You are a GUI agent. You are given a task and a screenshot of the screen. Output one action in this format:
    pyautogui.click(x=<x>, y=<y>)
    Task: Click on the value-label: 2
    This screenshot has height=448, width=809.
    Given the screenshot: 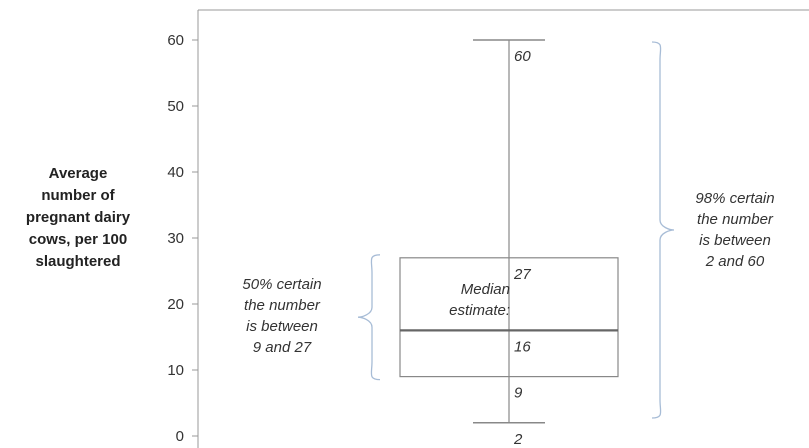 What is the action you would take?
    pyautogui.click(x=518, y=439)
    